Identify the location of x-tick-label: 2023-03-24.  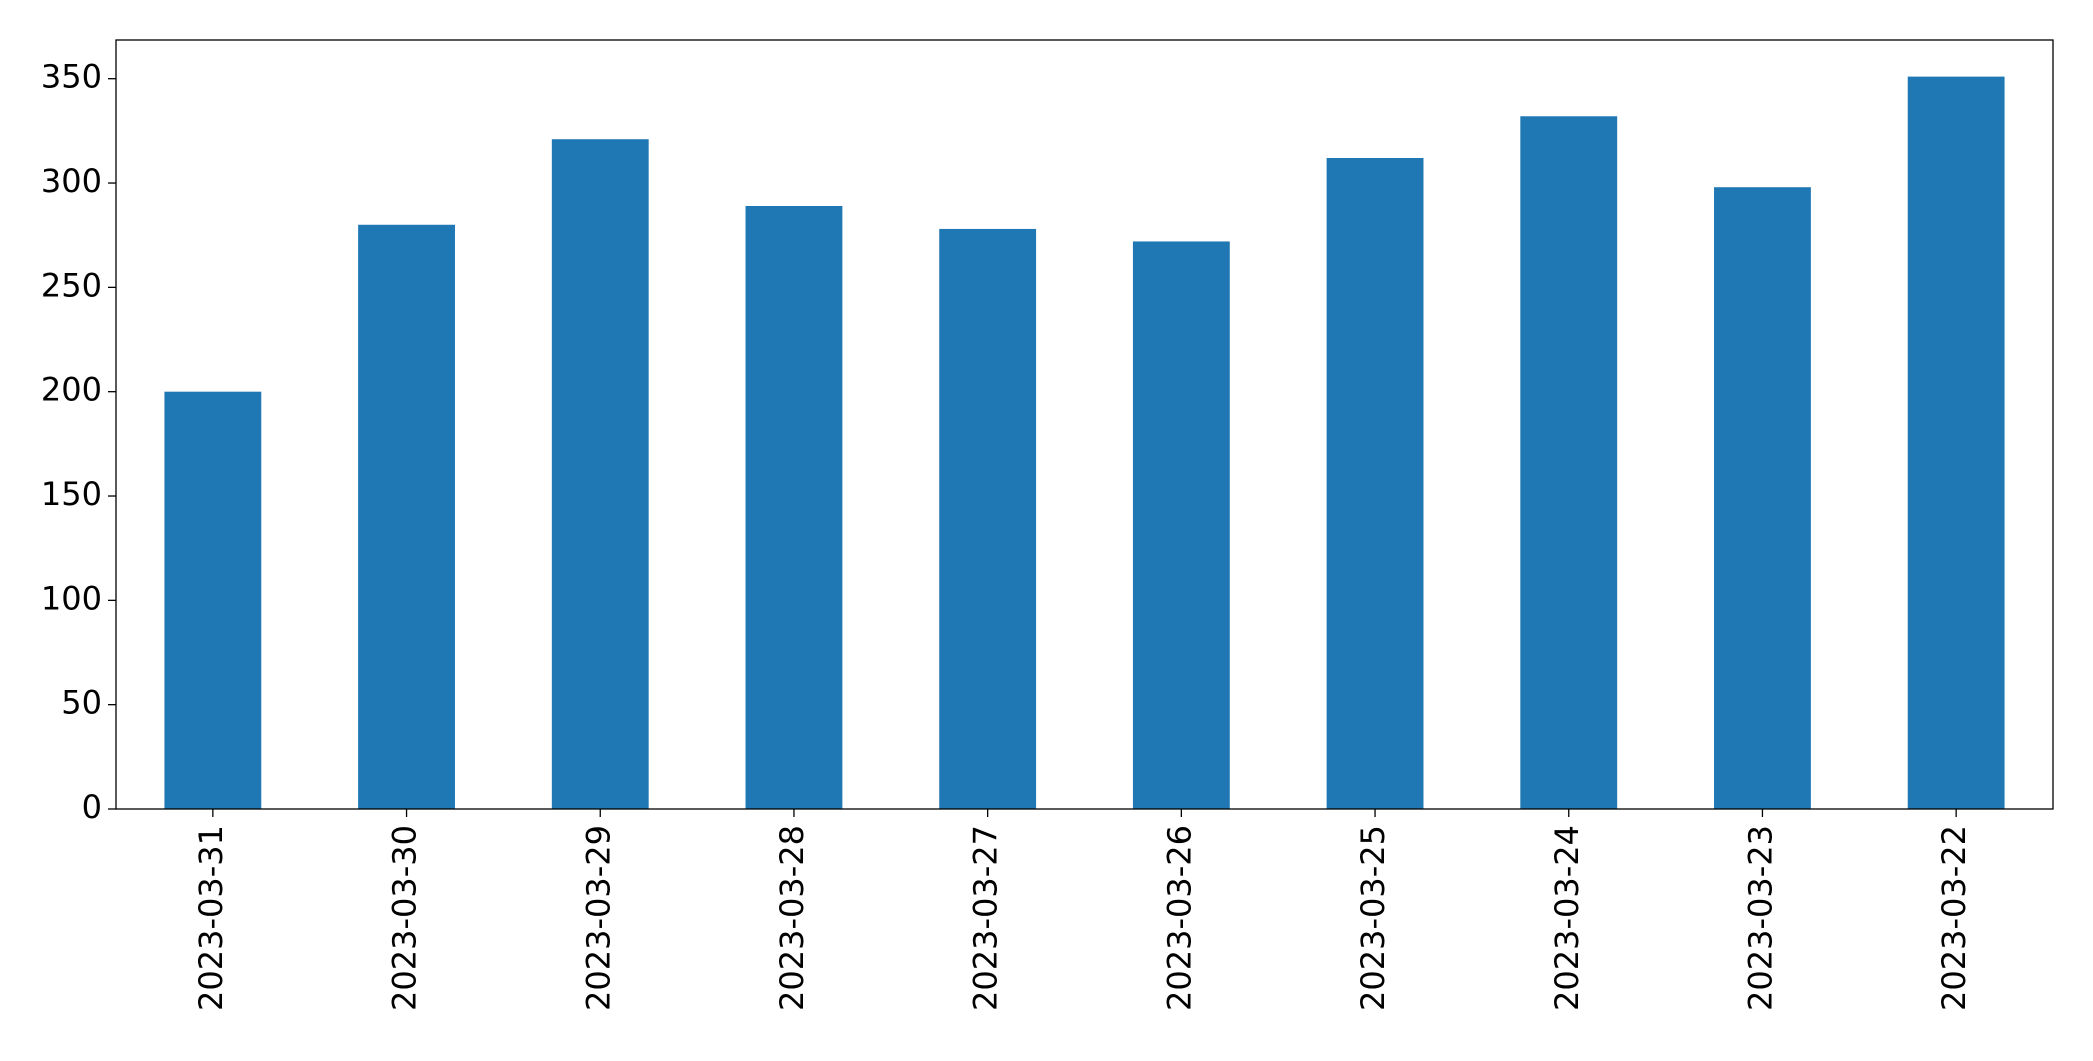
(1567, 918).